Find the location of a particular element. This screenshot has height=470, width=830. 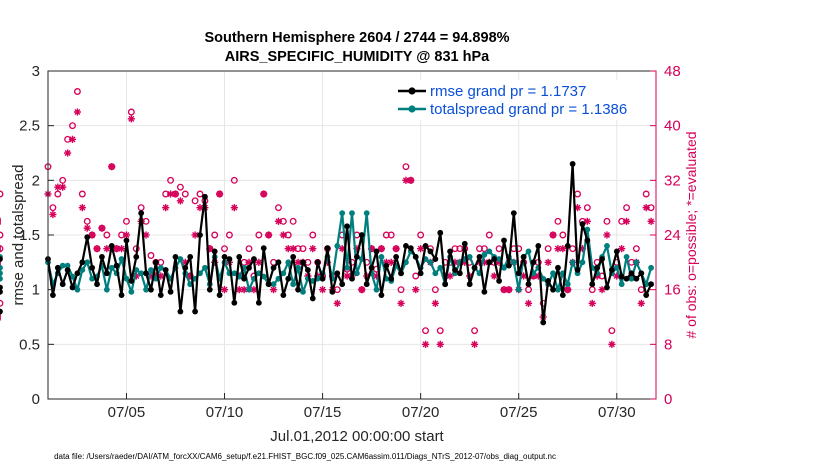

legend-label-totalspread: totalspread grand pr = 1.1386 is located at coordinates (528, 109).